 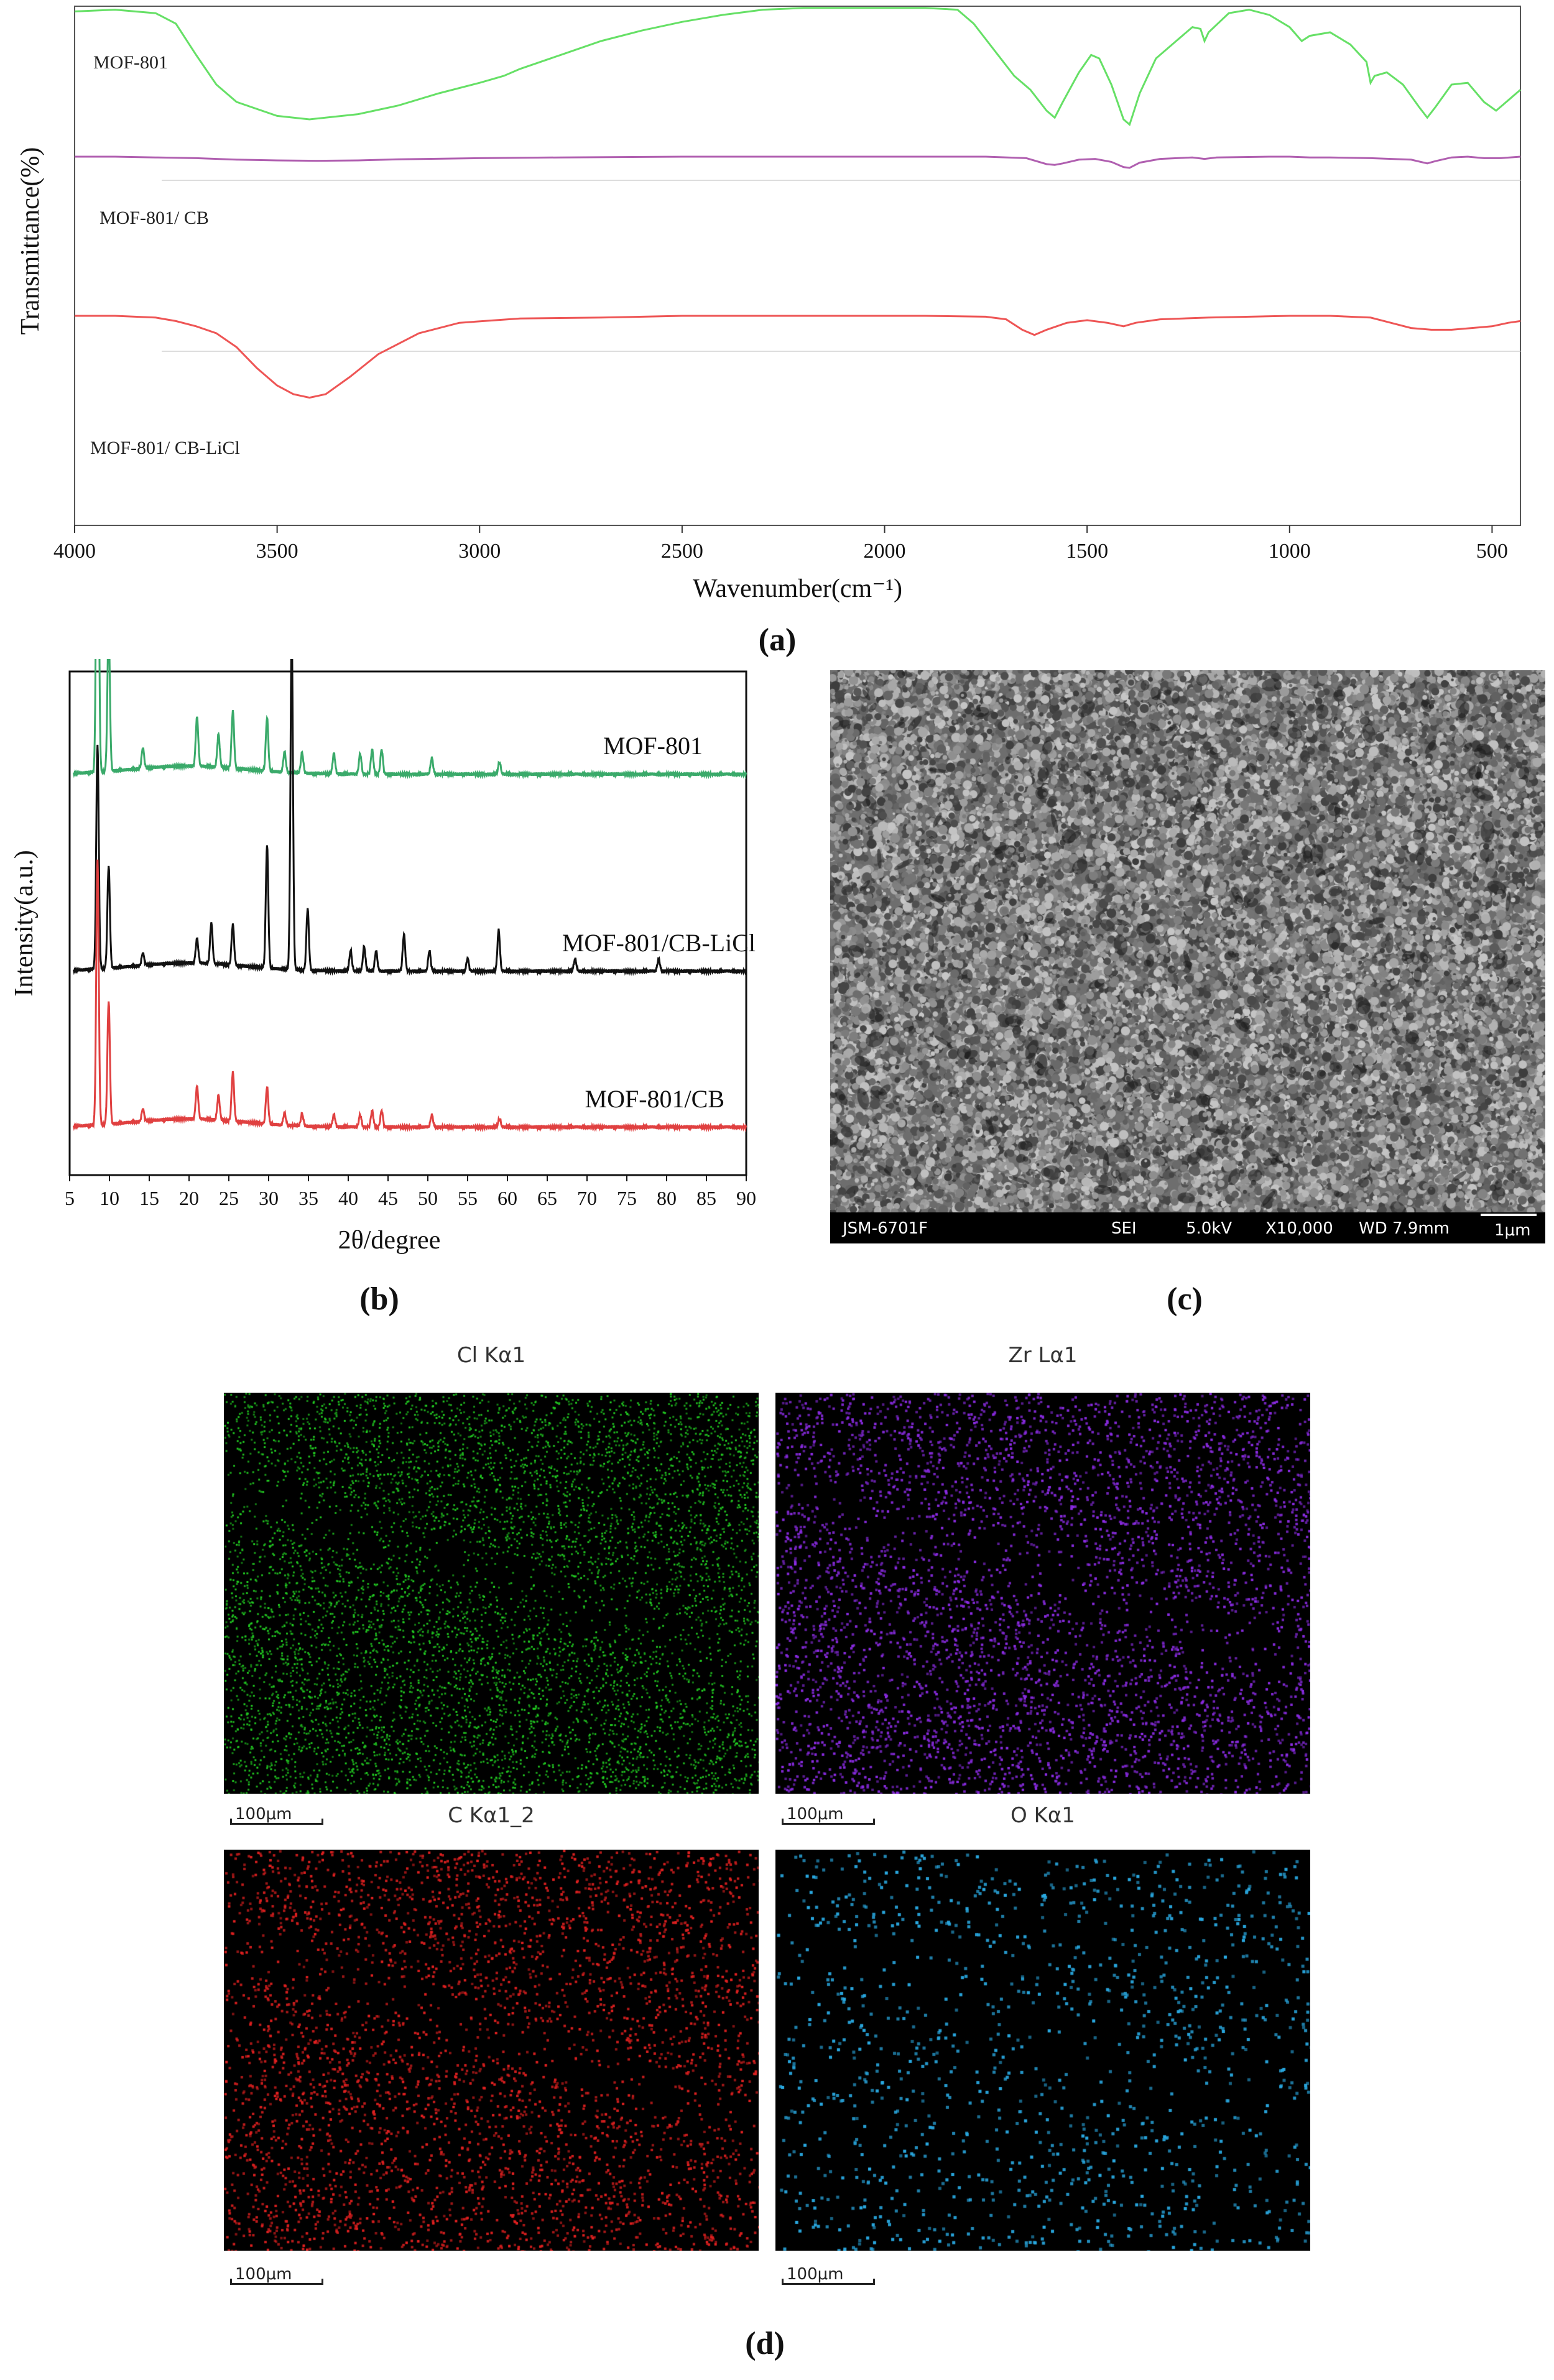 I want to click on xrd-x-tick-label: 70, so click(x=587, y=1198).